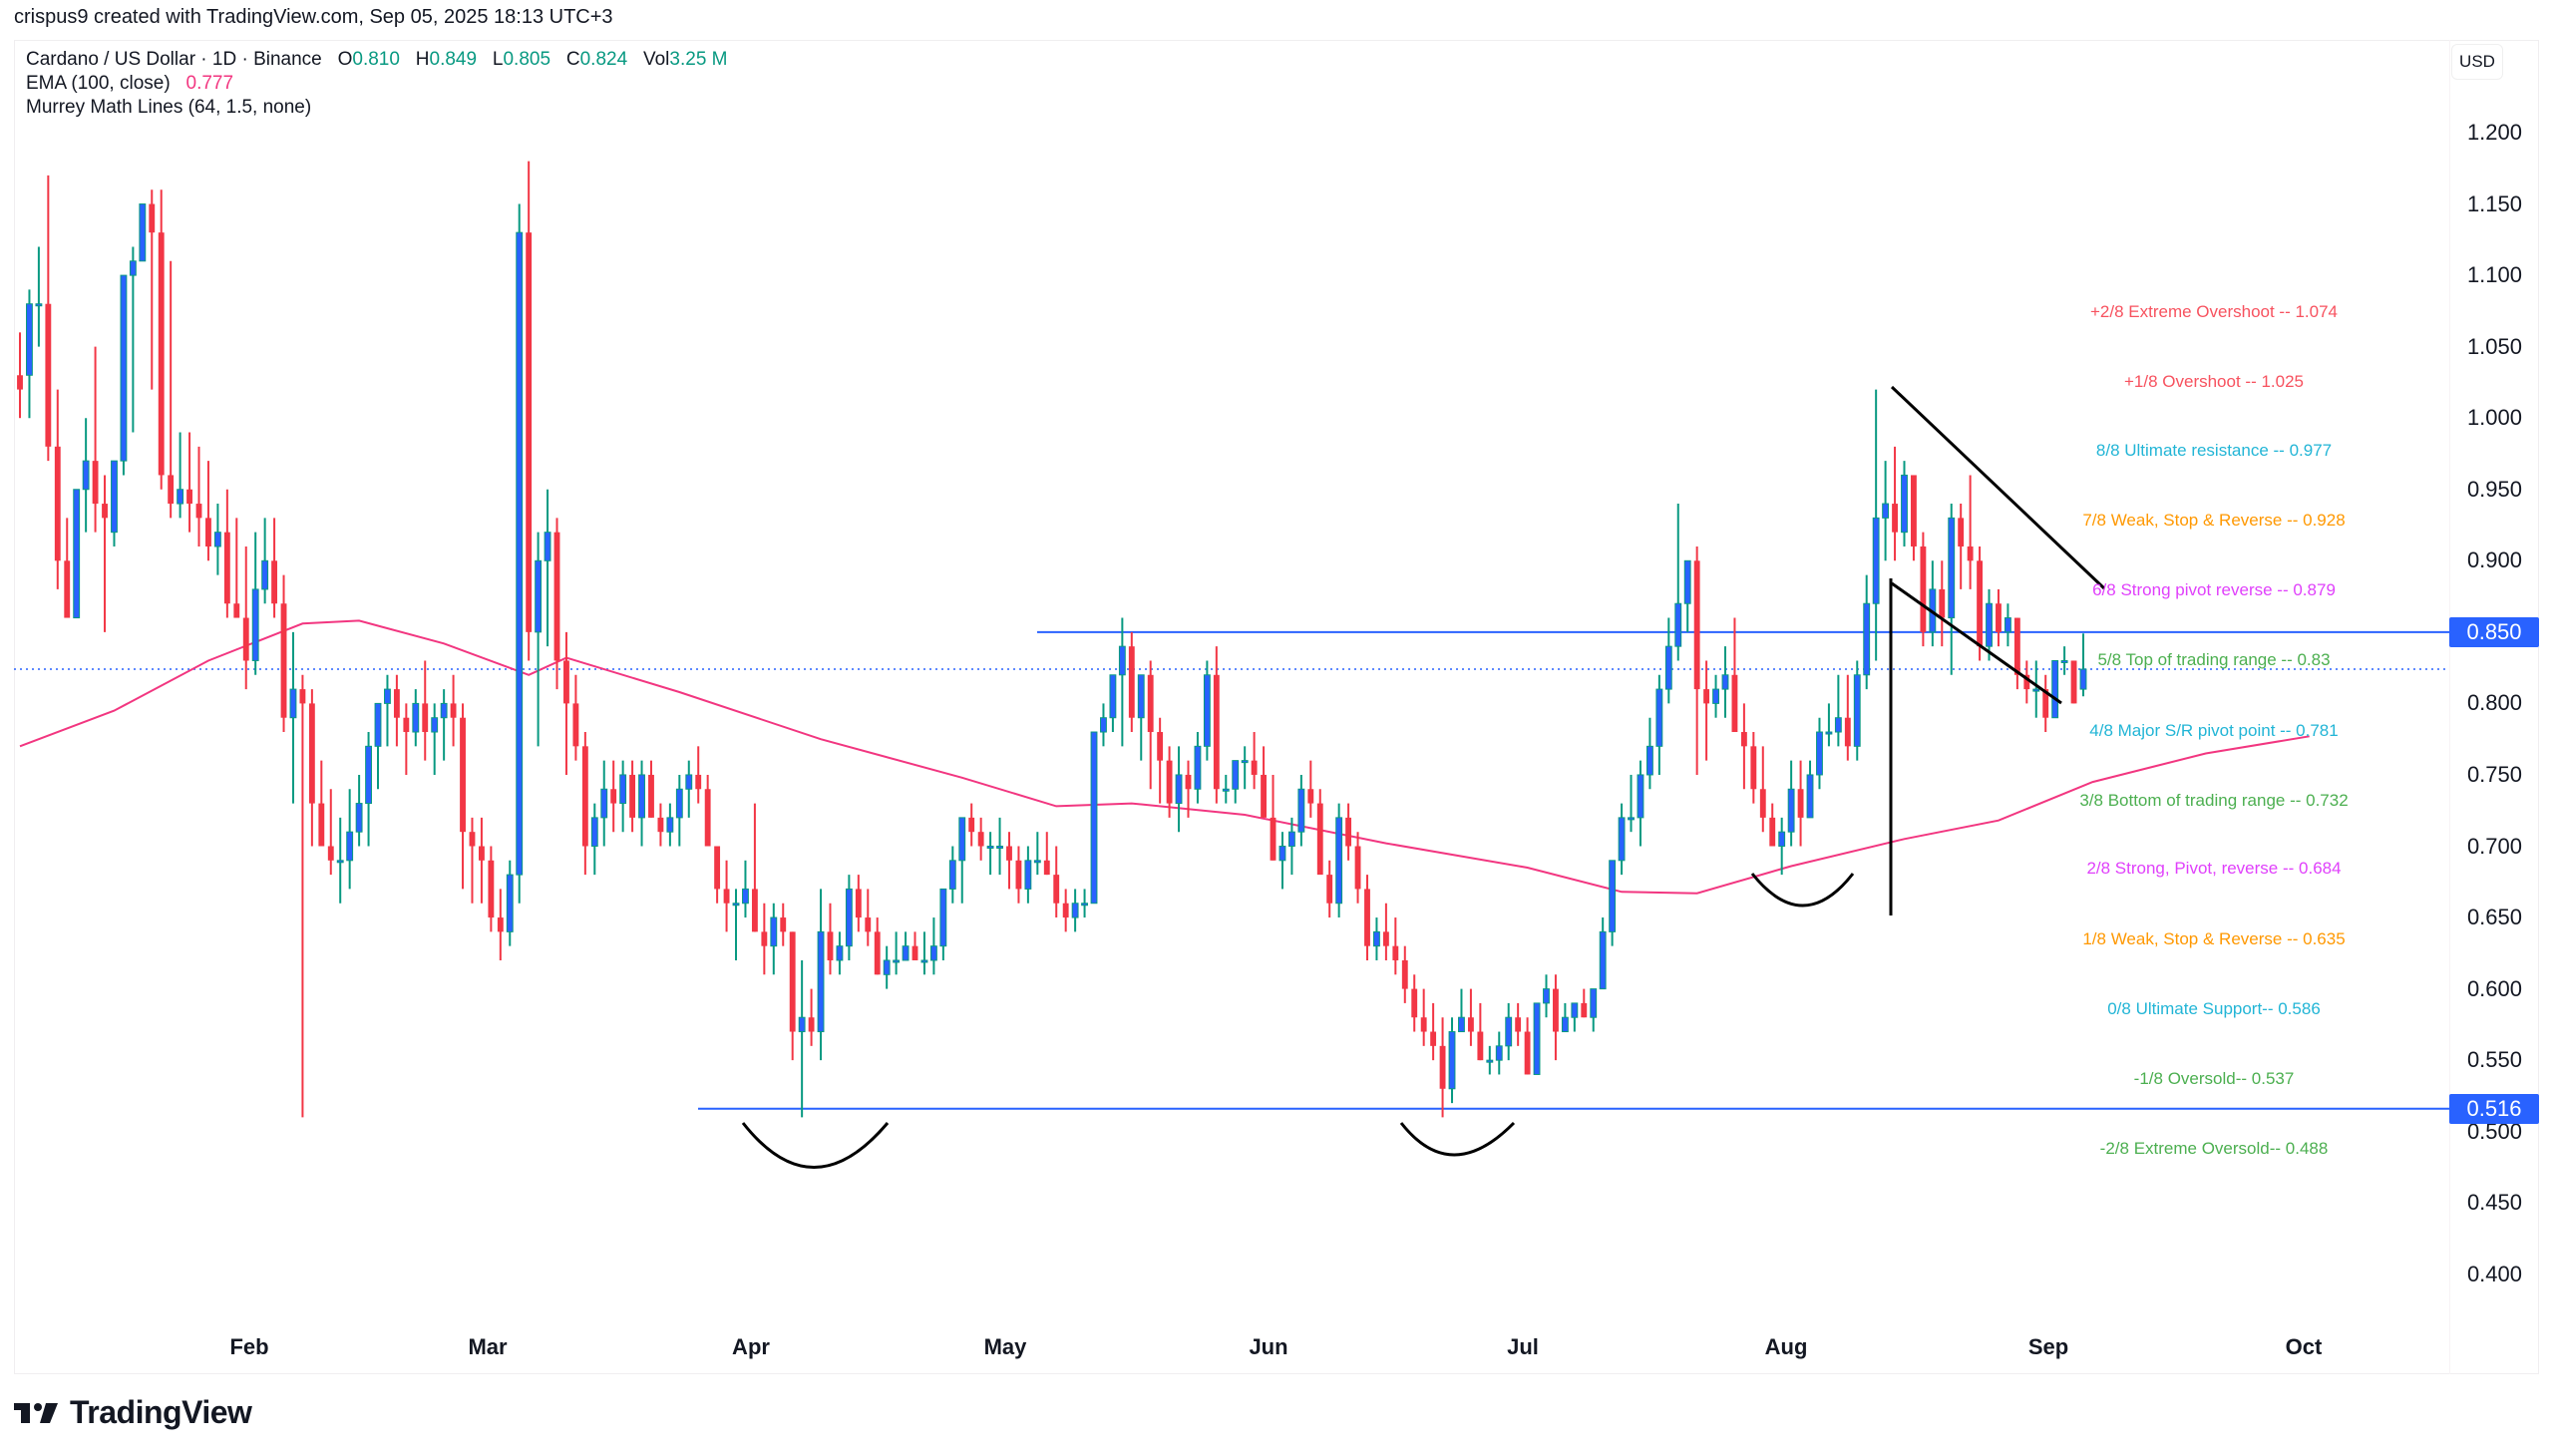 The image size is (2553, 1456). I want to click on rounded-bottom-arc-june, so click(1458, 1139).